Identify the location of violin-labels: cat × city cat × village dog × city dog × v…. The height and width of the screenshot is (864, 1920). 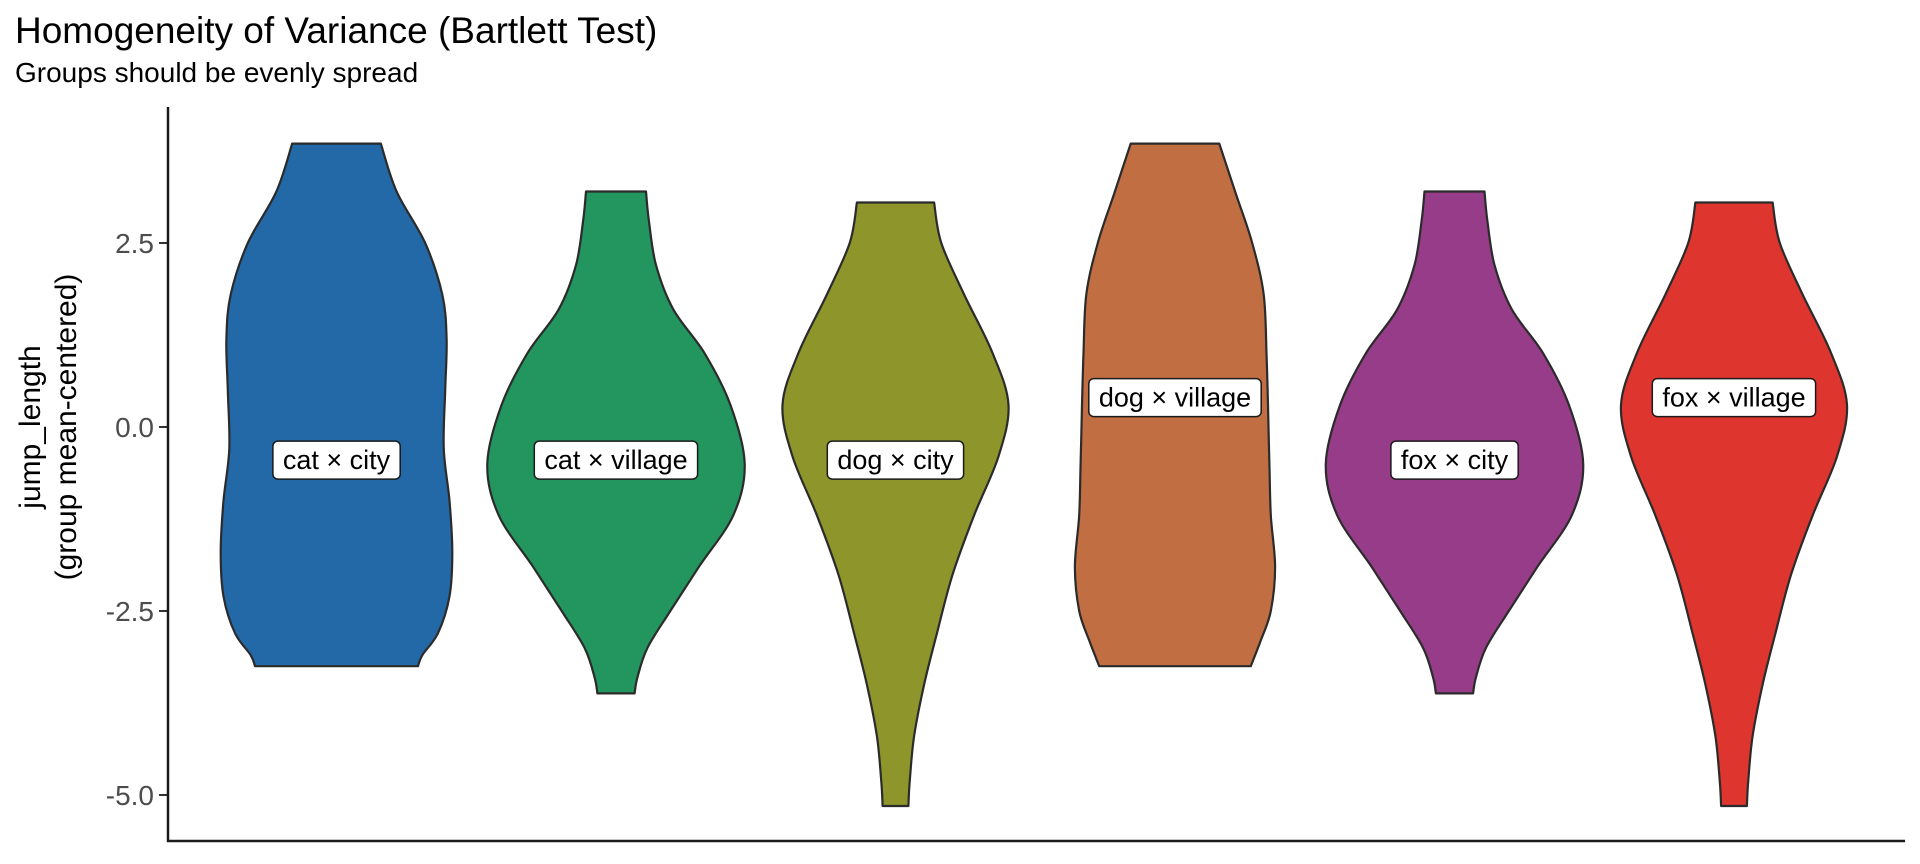
(1044, 428).